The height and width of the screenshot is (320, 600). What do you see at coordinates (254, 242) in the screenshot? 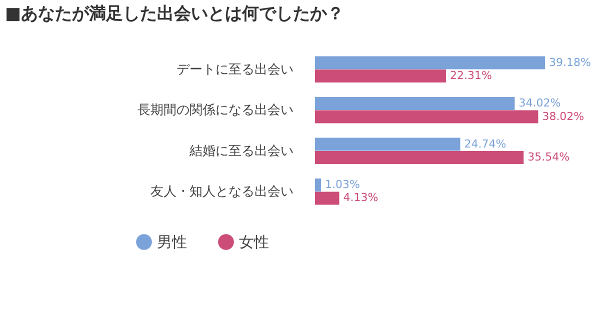
I see `legend-label: 女性` at bounding box center [254, 242].